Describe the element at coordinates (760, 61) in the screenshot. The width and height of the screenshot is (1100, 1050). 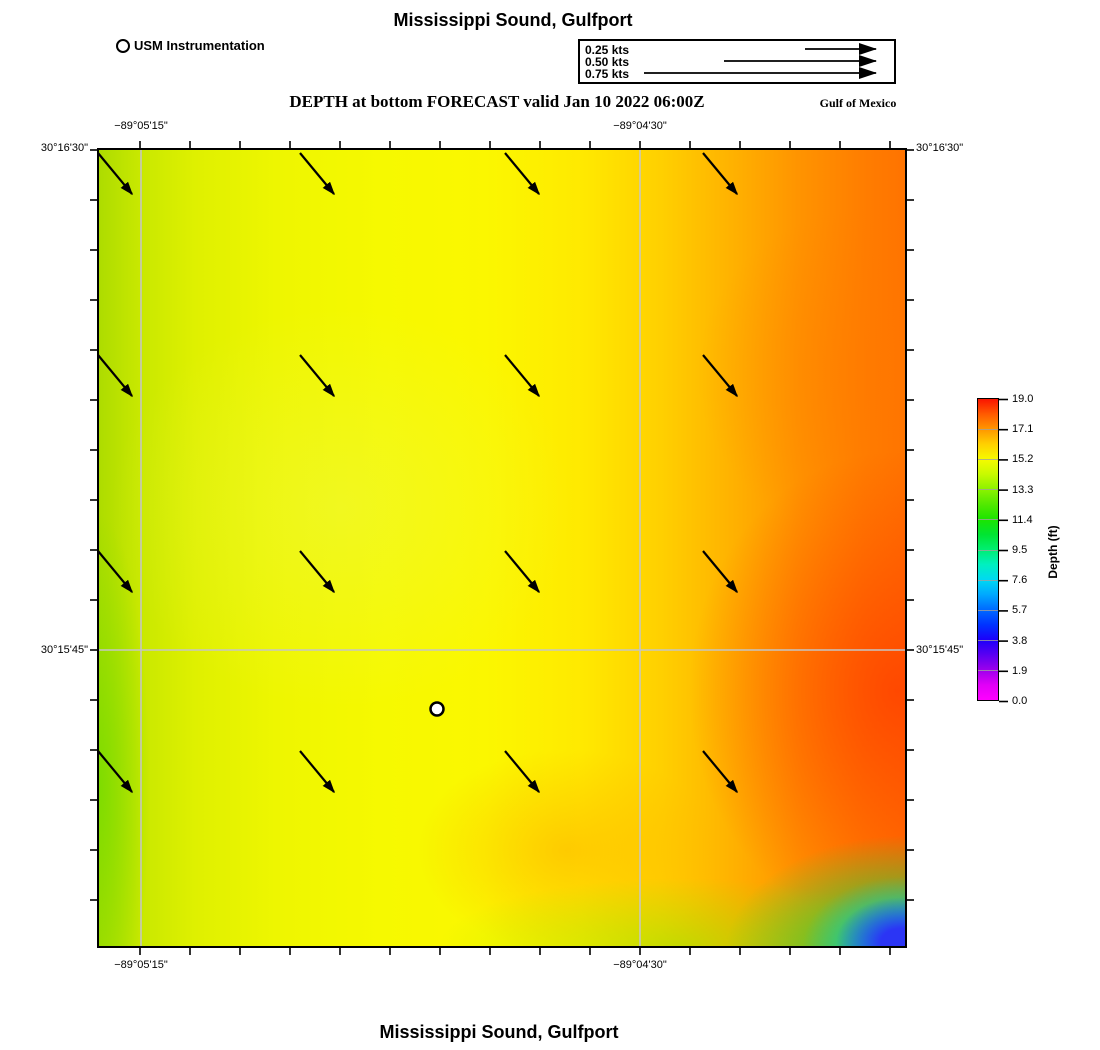
I see `speed-legend-arrows` at that location.